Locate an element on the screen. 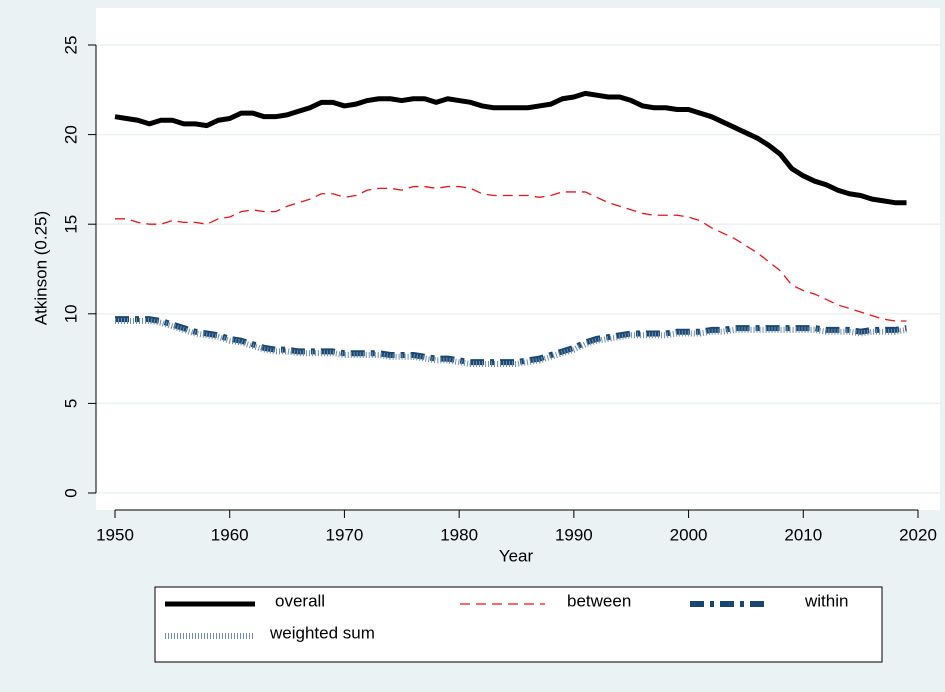  x-tick-label: 1980 is located at coordinates (459, 534).